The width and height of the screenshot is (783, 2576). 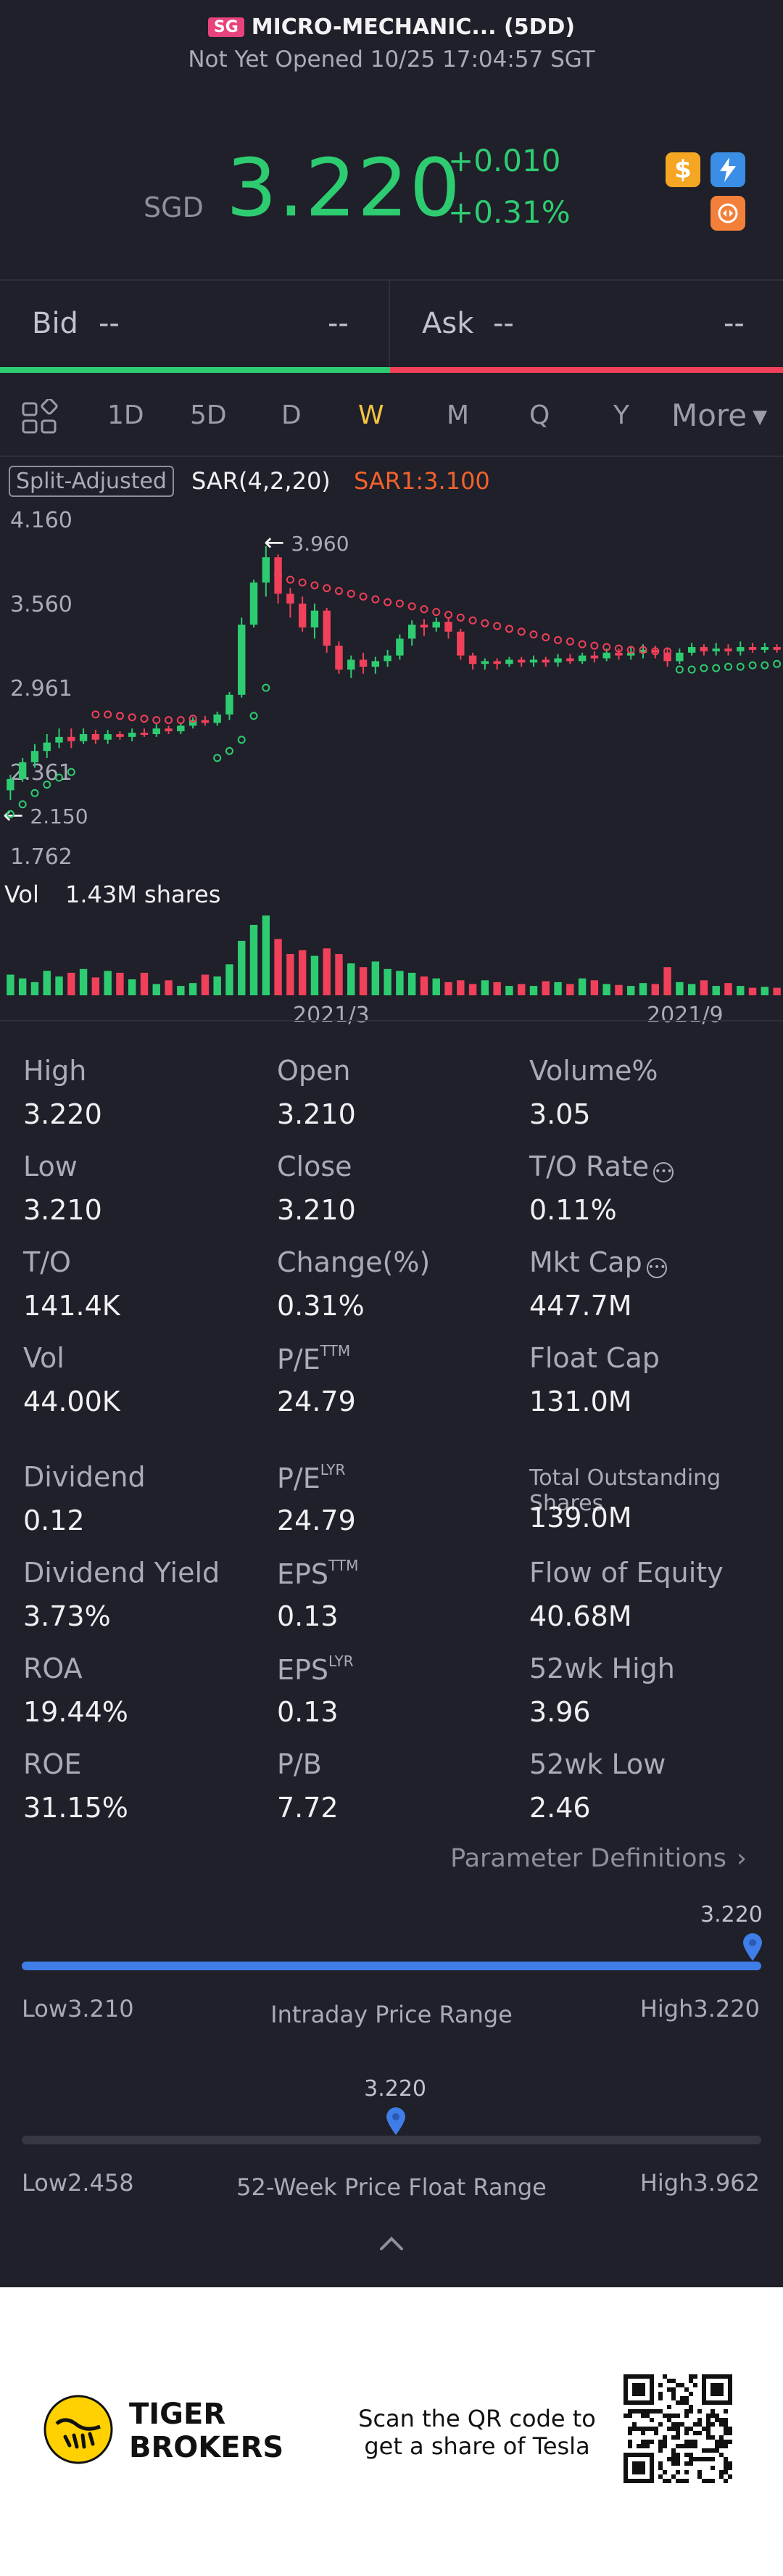 What do you see at coordinates (391, 27) in the screenshot?
I see `stock-title: SG MICRO-MECHANIC... (5DD)` at bounding box center [391, 27].